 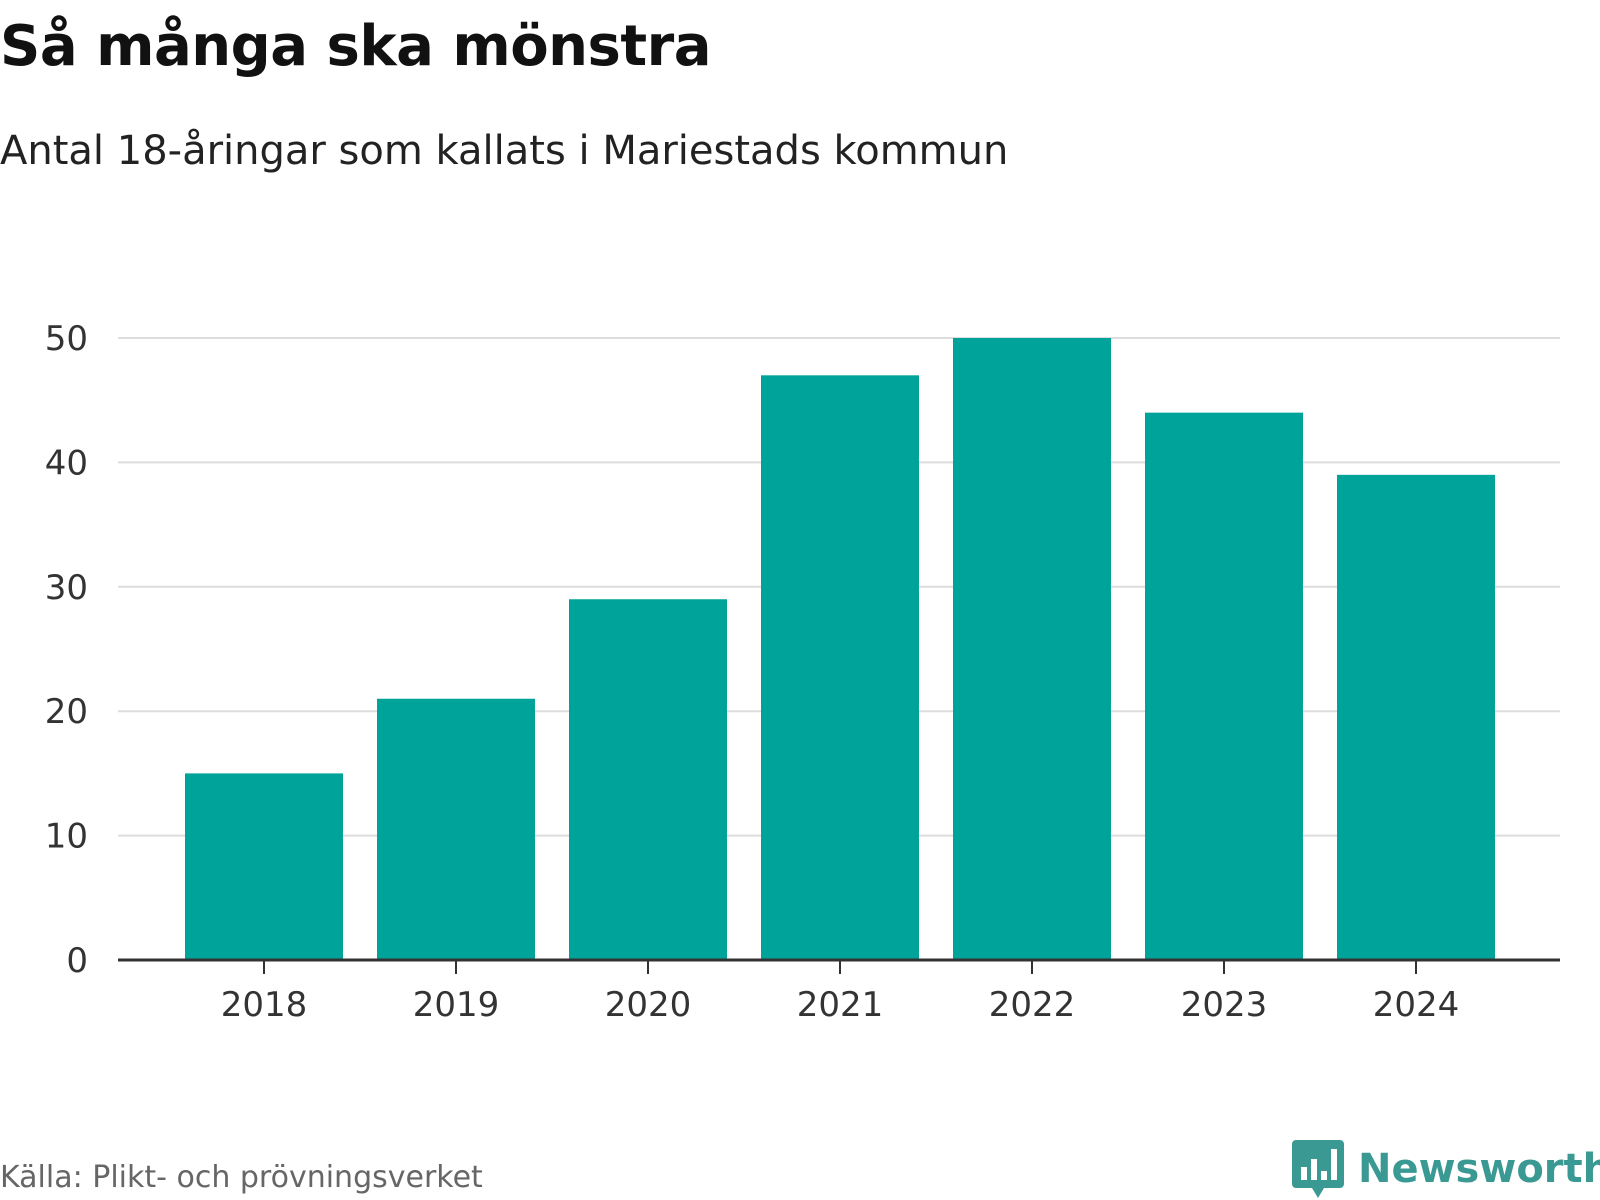 I want to click on y-tick-label: 50, so click(x=66, y=339).